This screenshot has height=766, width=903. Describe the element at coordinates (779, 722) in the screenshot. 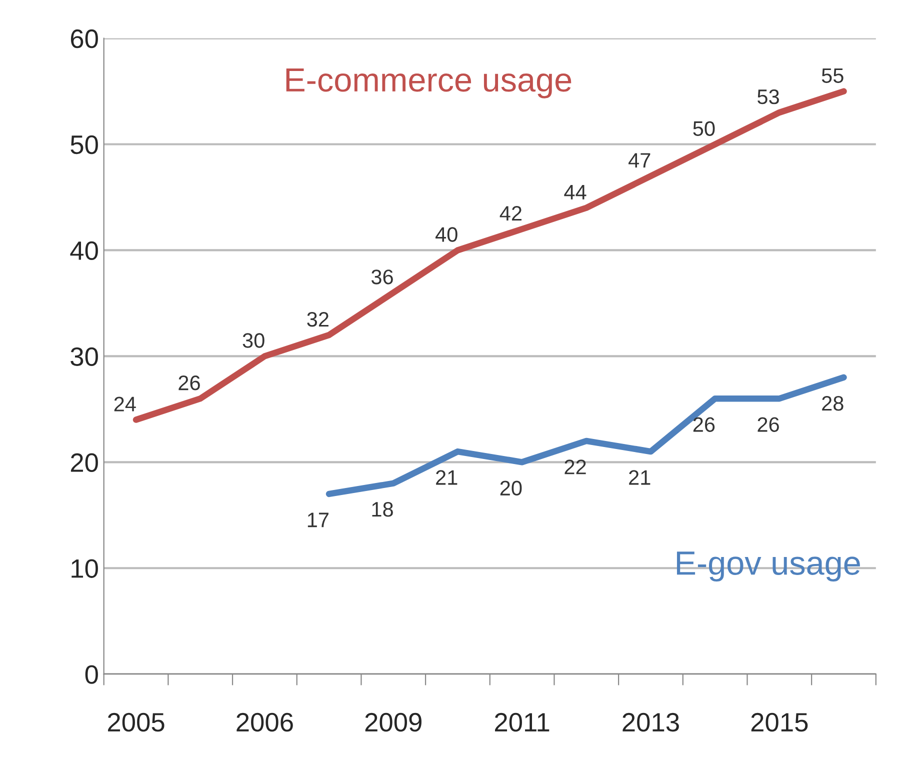

I see `x-tick-label: 2015` at that location.